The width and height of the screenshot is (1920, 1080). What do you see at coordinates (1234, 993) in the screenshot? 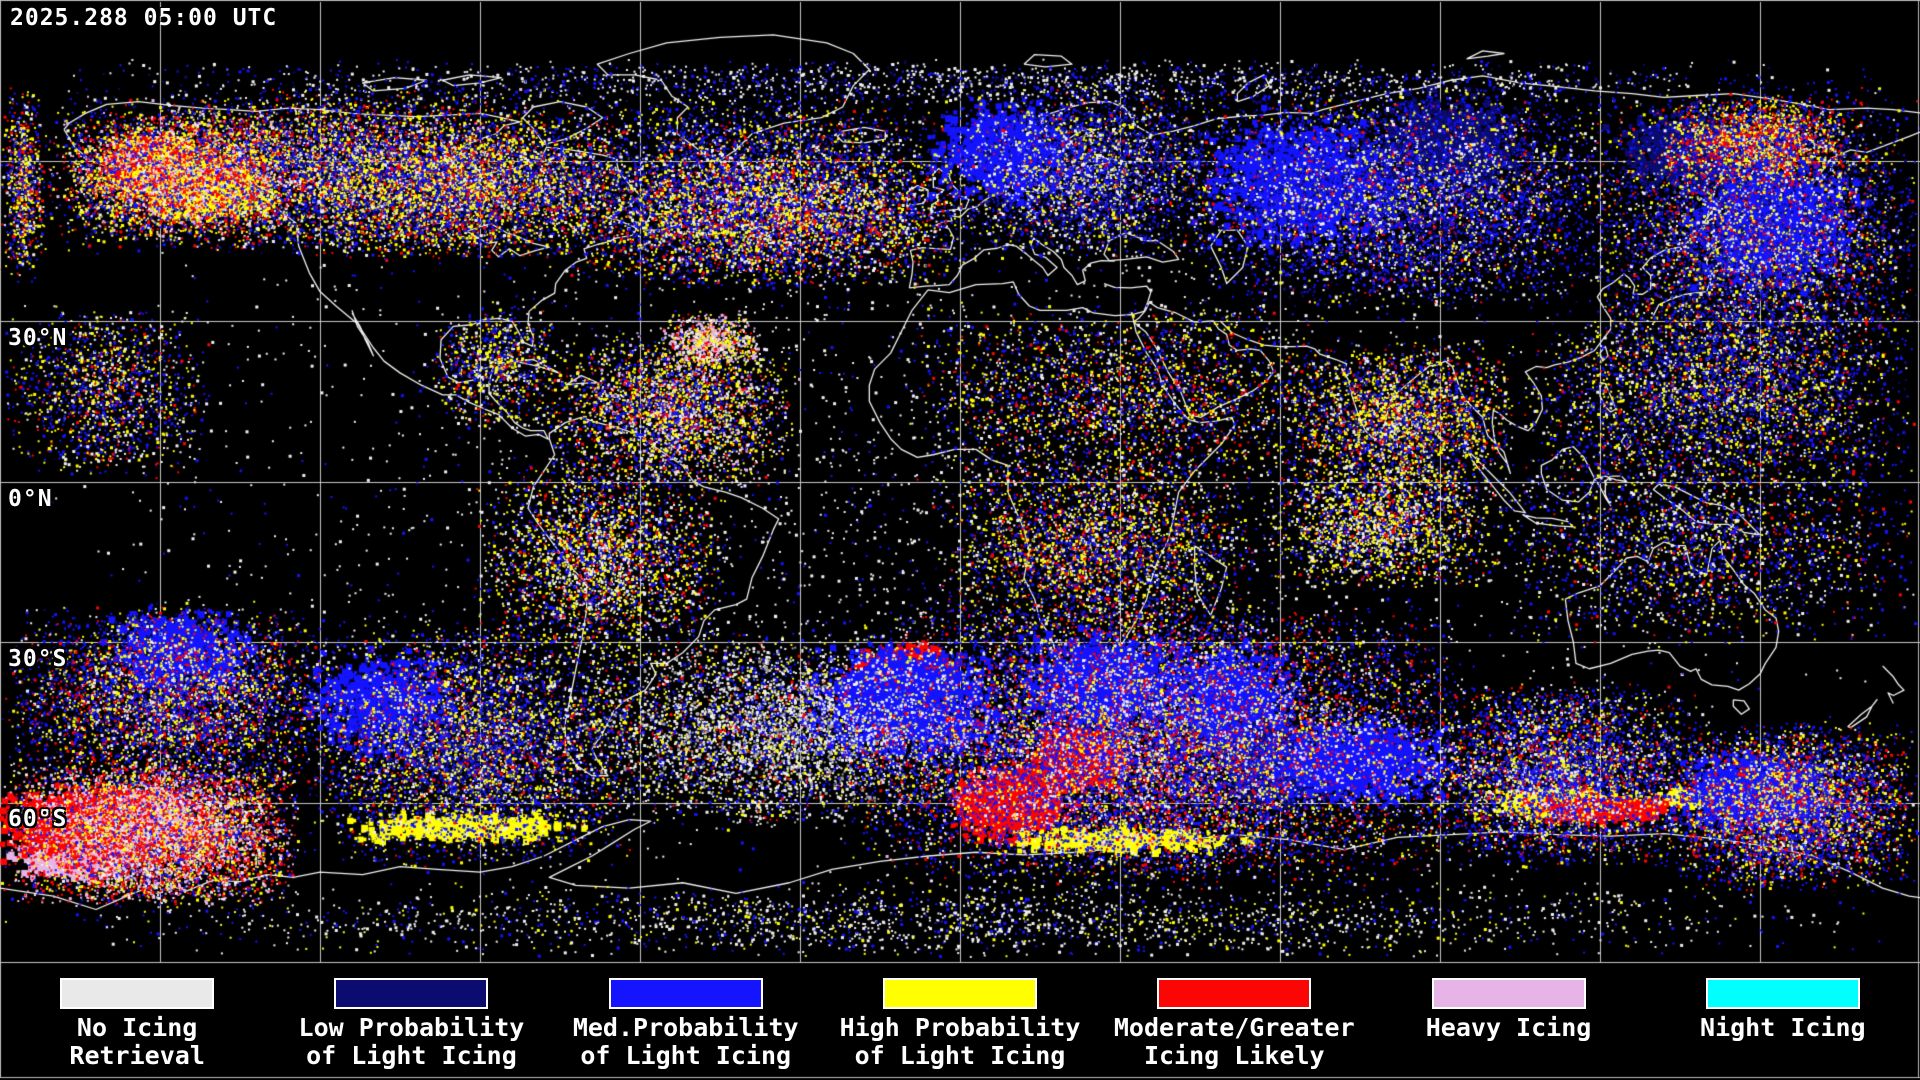
I see `moderate-greater-swatch-icon` at bounding box center [1234, 993].